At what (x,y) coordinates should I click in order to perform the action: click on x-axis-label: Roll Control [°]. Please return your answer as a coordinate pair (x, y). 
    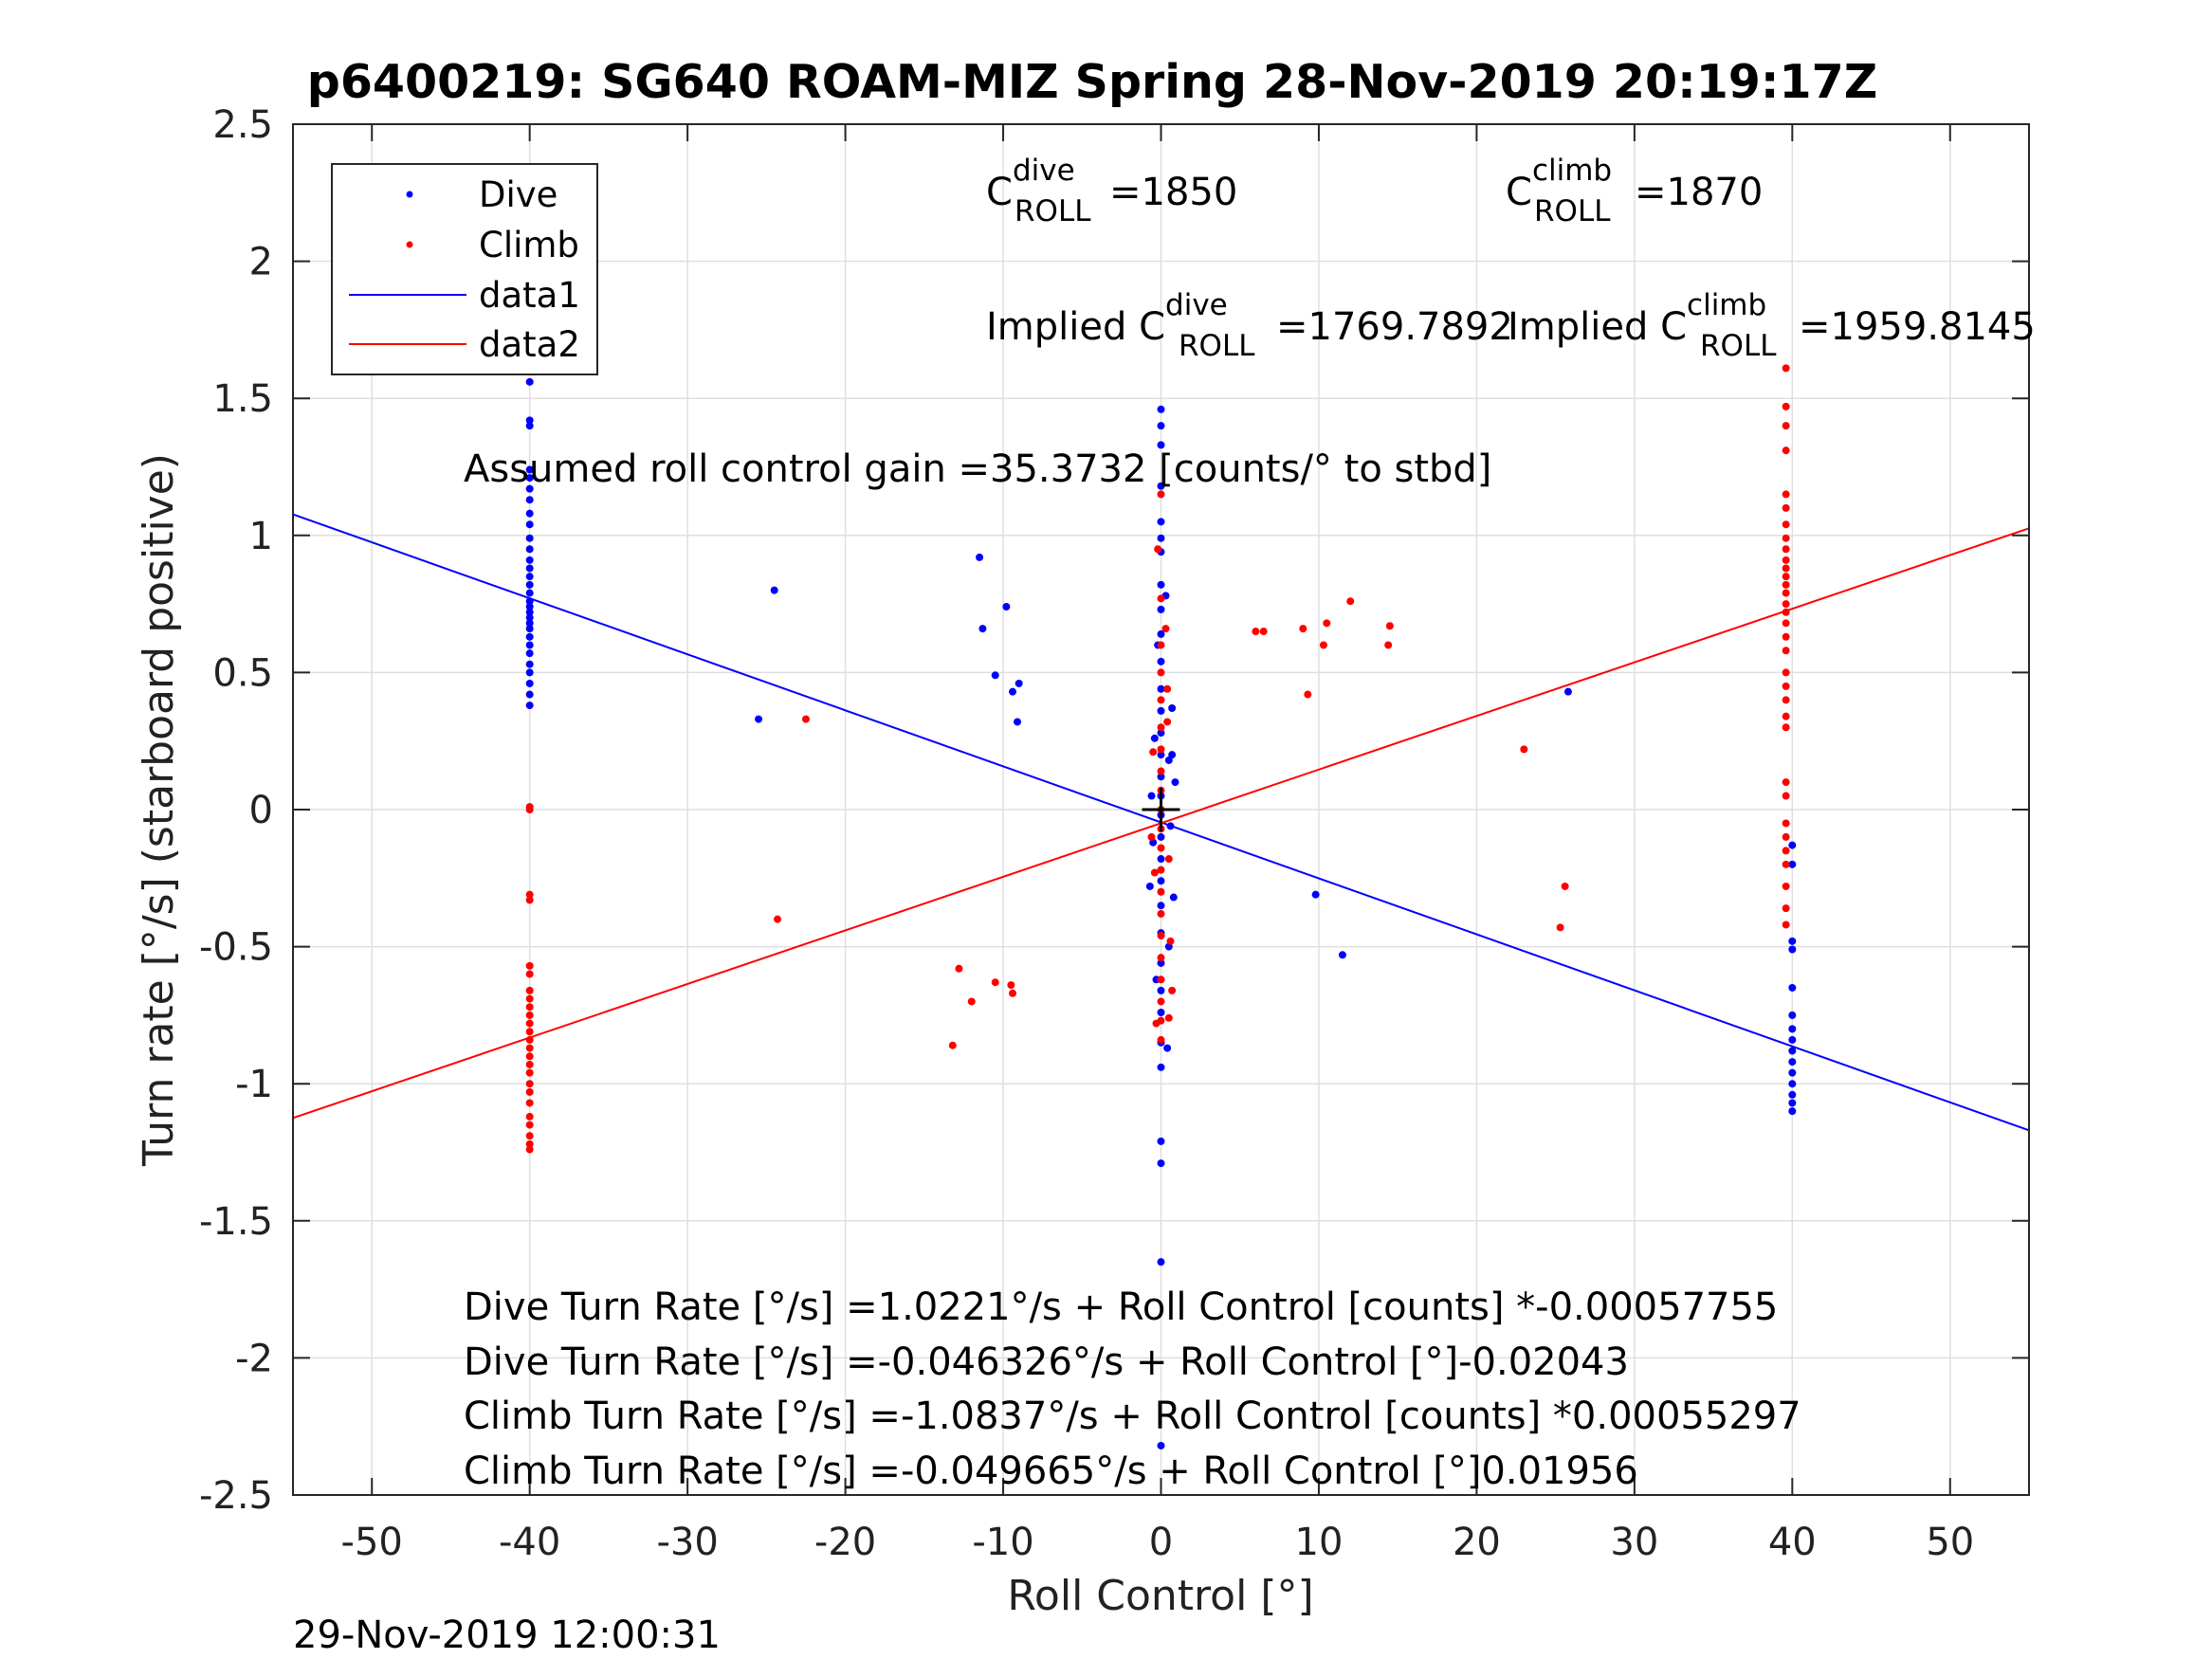
    Looking at the image, I should click on (1160, 1596).